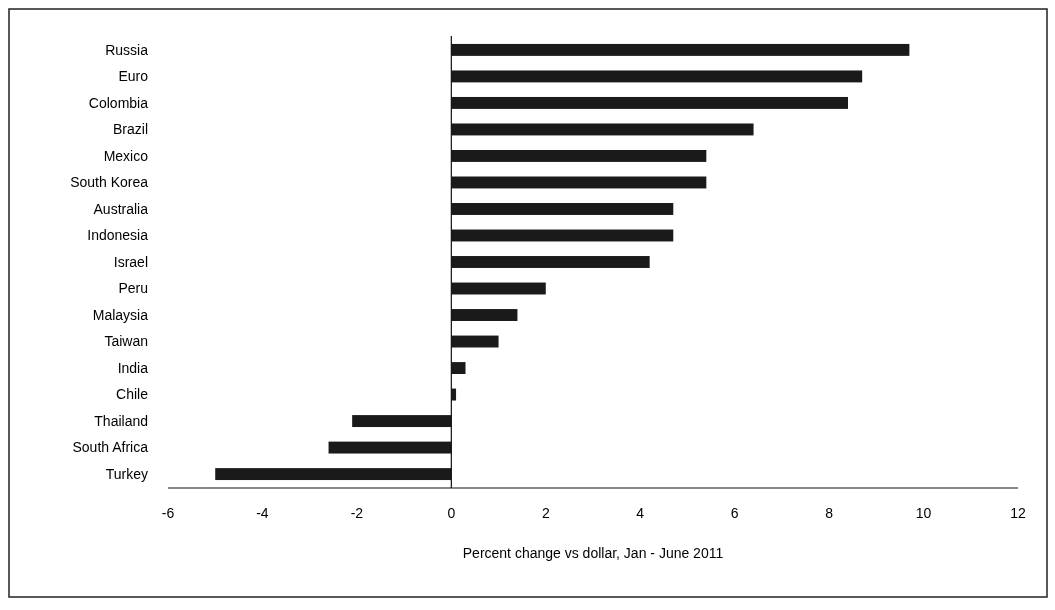 This screenshot has height=610, width=1055. What do you see at coordinates (118, 235) in the screenshot?
I see `y-tick-label: Indonesia` at bounding box center [118, 235].